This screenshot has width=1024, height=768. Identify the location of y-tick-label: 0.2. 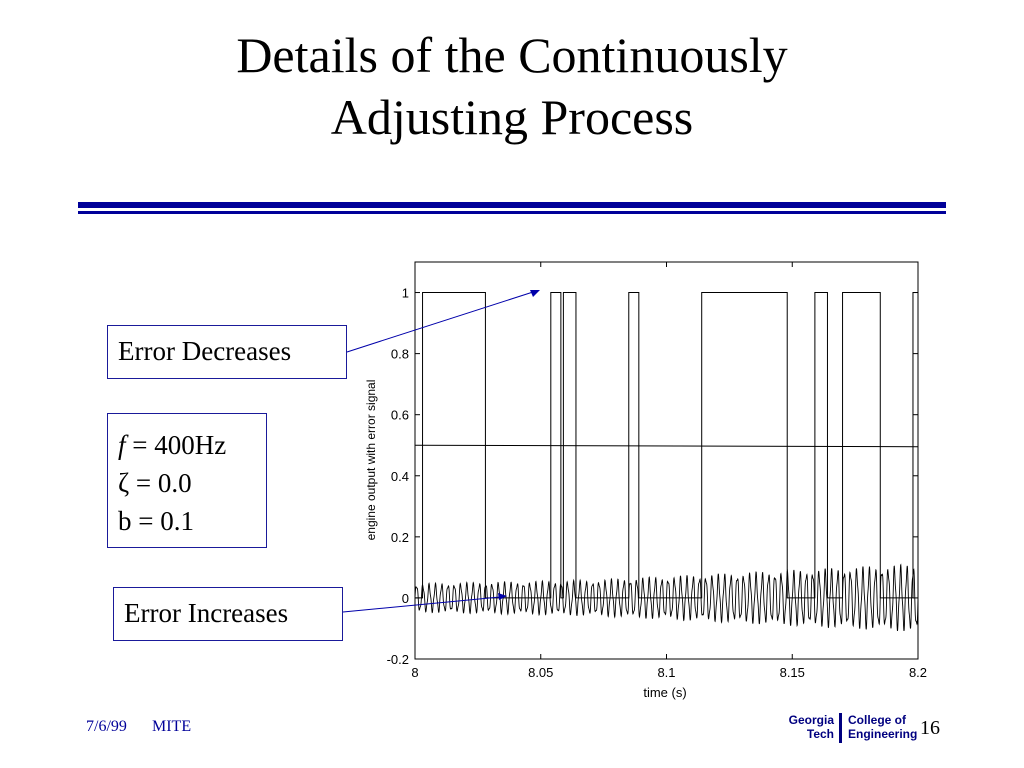
(400, 537).